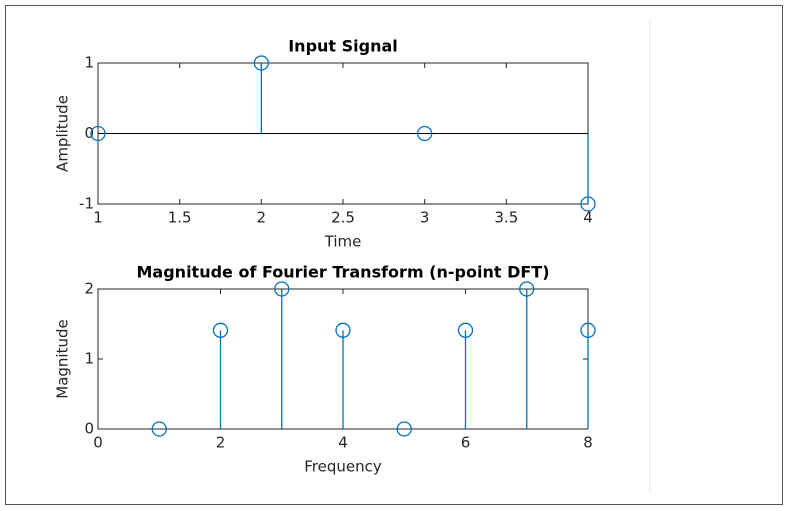  Describe the element at coordinates (506, 218) in the screenshot. I see `x-tick-label: 3.5` at that location.